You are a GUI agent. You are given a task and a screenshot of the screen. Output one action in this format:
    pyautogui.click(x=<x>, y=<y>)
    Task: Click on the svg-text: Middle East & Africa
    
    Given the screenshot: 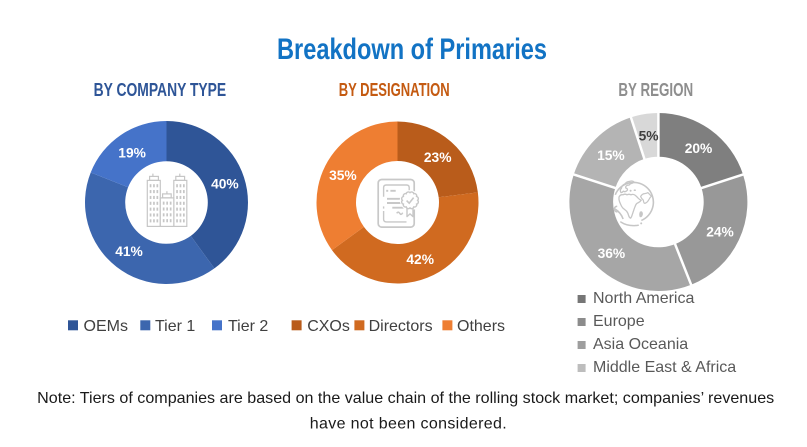 What is the action you would take?
    pyautogui.click(x=664, y=367)
    